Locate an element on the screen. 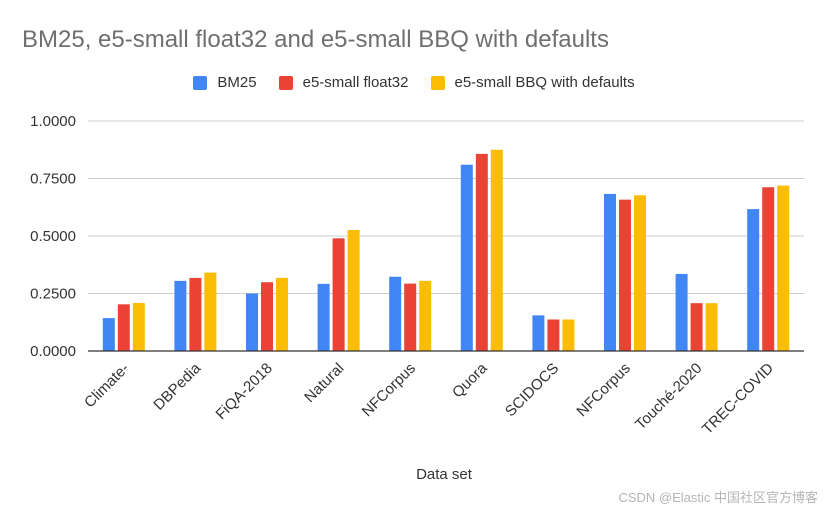 This screenshot has width=828, height=512. bar-e5-small-bbq-with-defaults-climate is located at coordinates (138, 326).